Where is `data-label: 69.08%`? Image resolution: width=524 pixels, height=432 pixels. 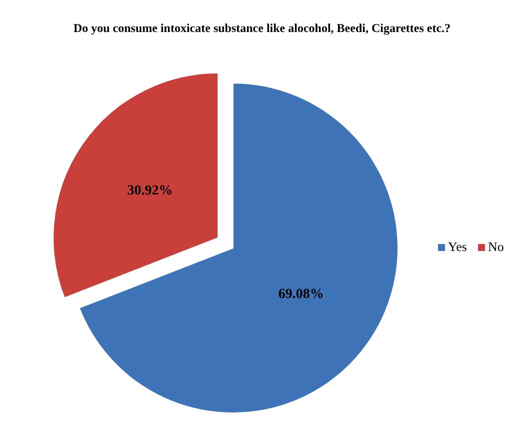 data-label: 69.08% is located at coordinates (301, 294).